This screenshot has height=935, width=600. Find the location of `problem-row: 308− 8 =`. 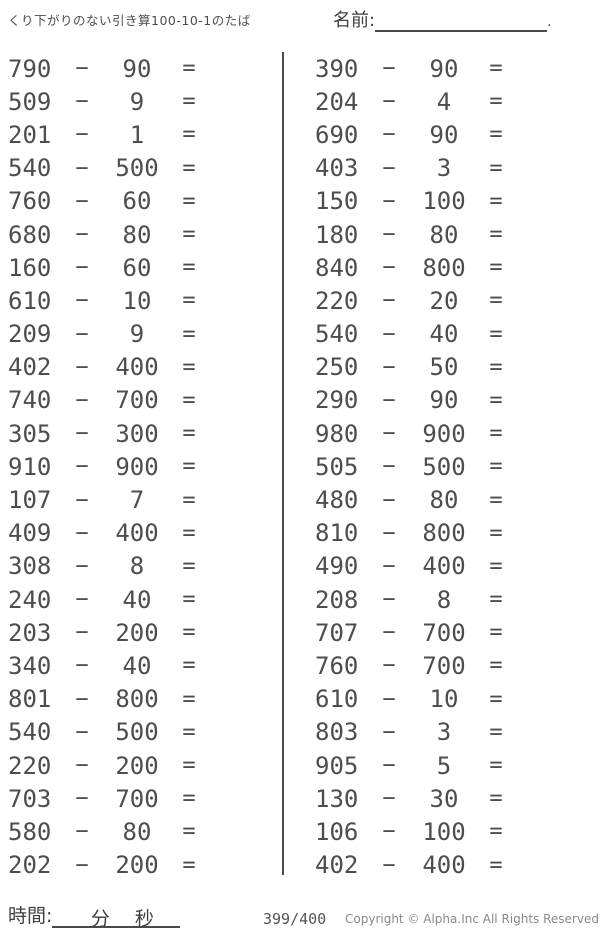

problem-row: 308− 8 = is located at coordinates (145, 566).